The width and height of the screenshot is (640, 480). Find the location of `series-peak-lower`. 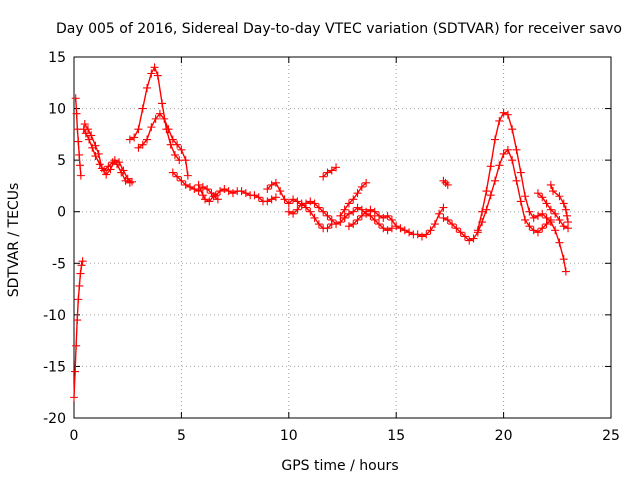

series-peak-lower is located at coordinates (163, 144).